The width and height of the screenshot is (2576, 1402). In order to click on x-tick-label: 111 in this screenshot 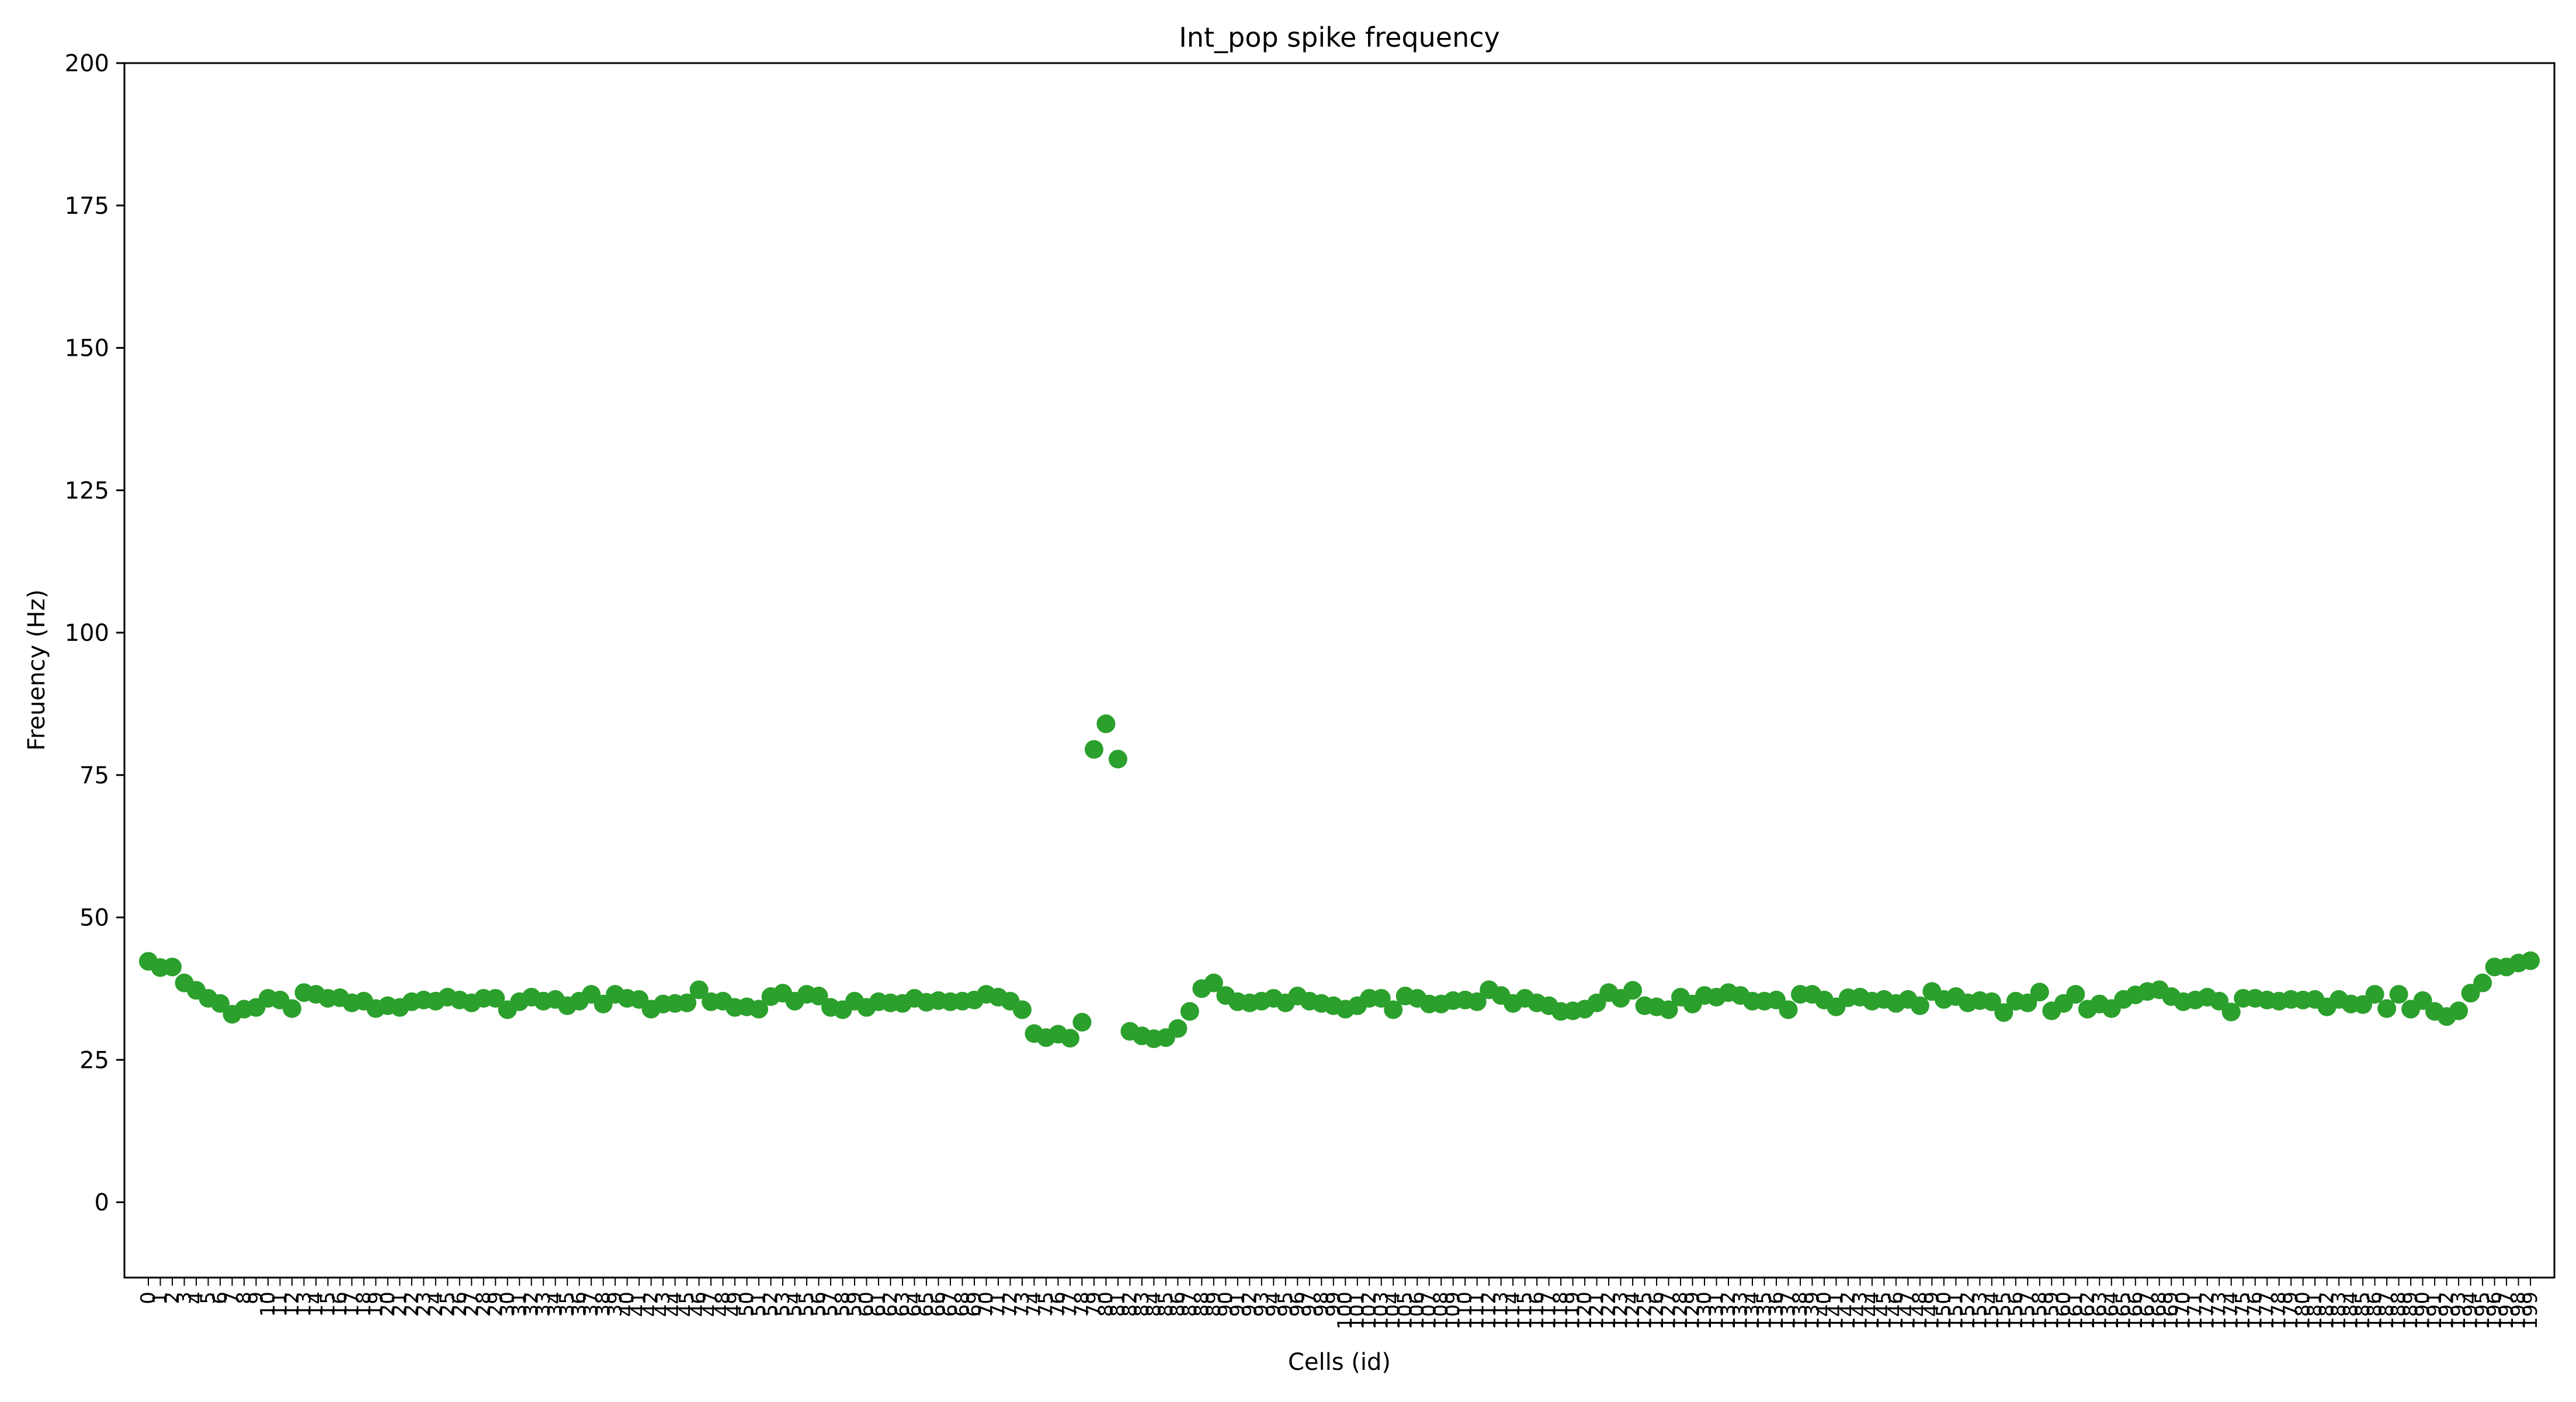, I will do `click(1477, 1311)`.